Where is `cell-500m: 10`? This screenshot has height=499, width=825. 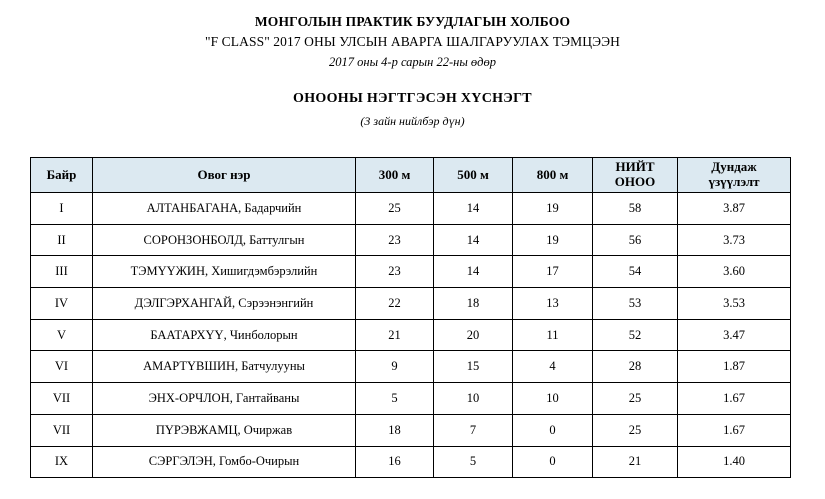 cell-500m: 10 is located at coordinates (473, 398).